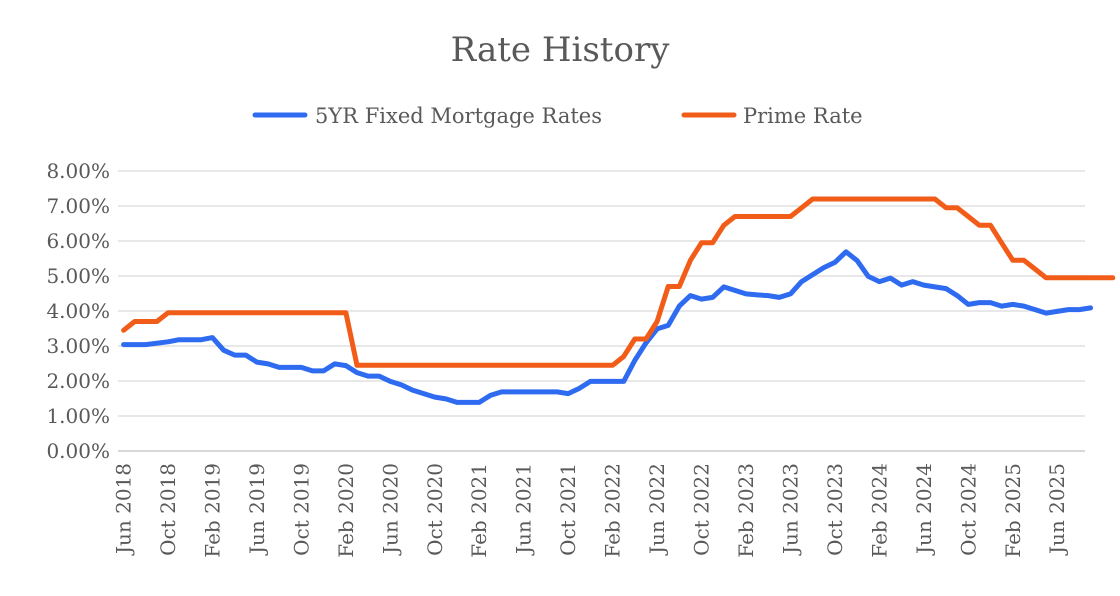  Describe the element at coordinates (212, 510) in the screenshot. I see `x-tick-label: Feb 2019` at that location.